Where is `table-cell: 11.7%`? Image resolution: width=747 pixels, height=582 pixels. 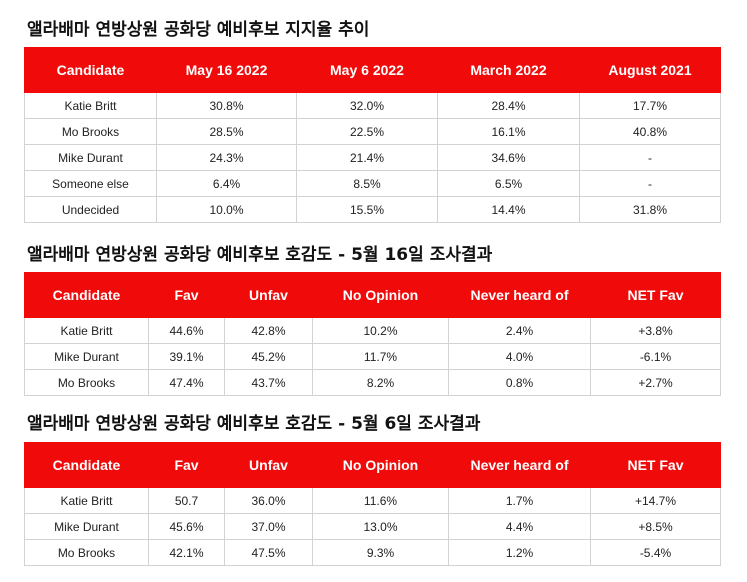 table-cell: 11.7% is located at coordinates (380, 356).